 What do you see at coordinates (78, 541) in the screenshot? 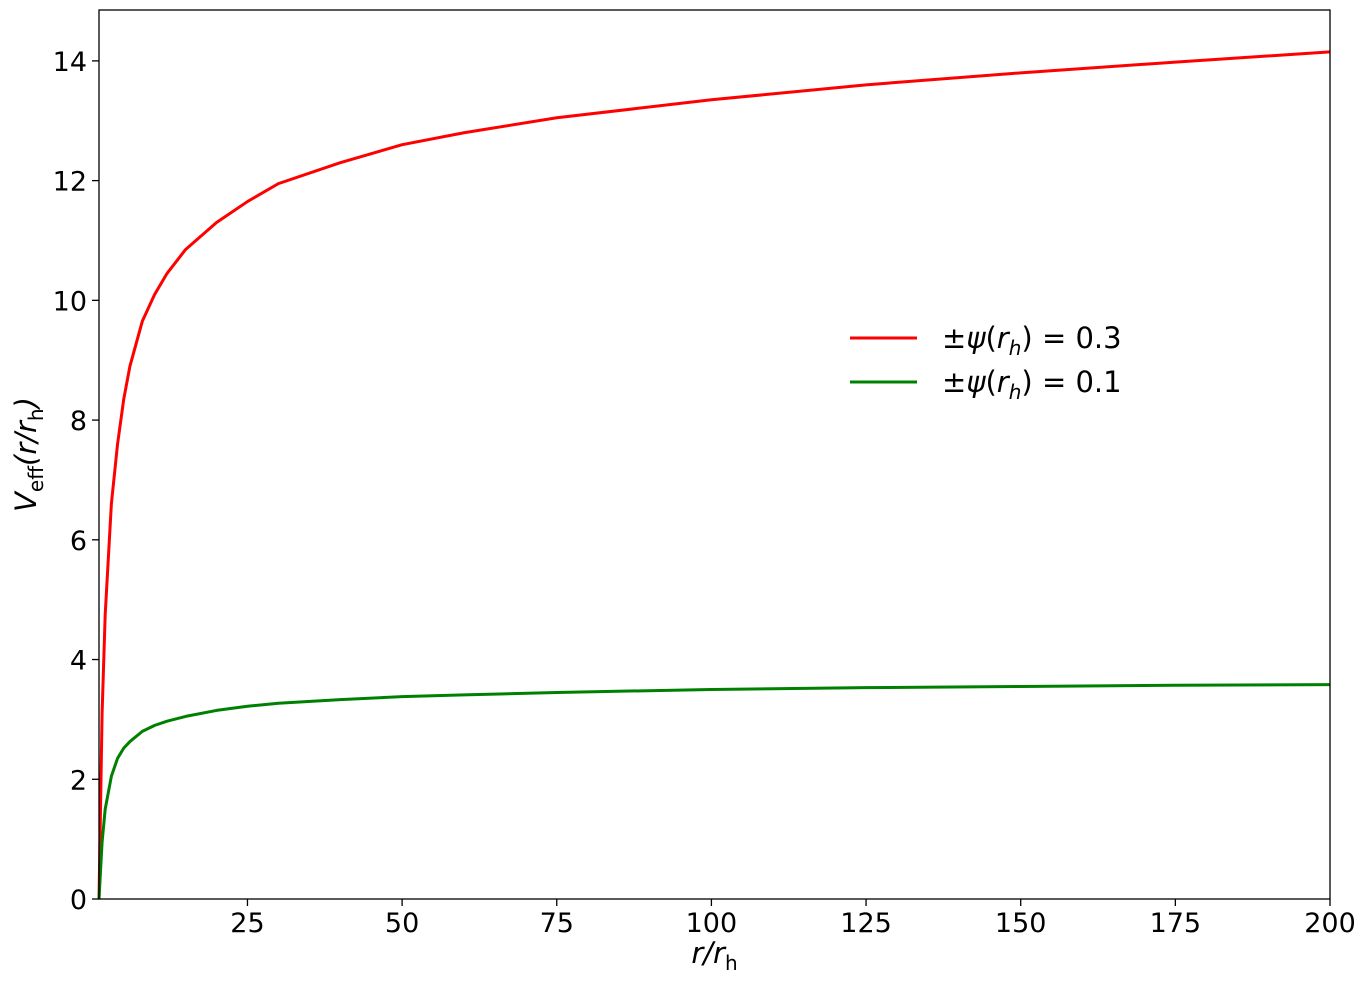
I see `y-tick-label: 6` at bounding box center [78, 541].